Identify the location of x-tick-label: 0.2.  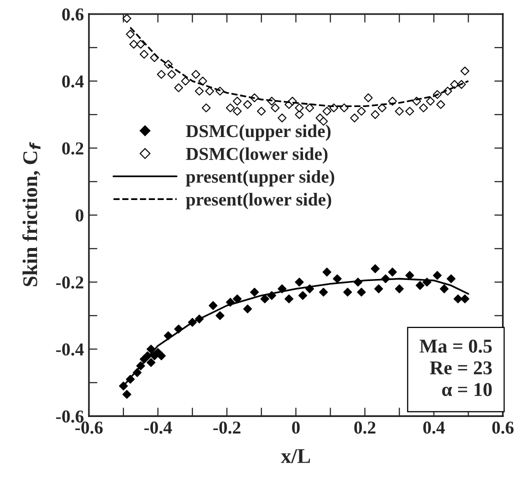
(365, 428).